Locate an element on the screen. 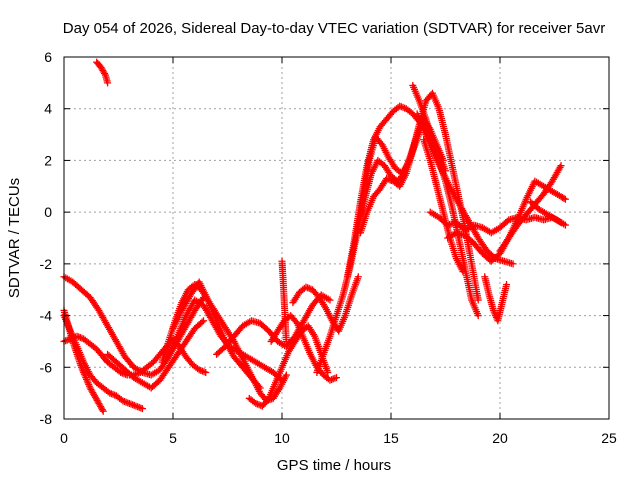 This screenshot has width=640, height=480. x-tick-label: 20 is located at coordinates (500, 438).